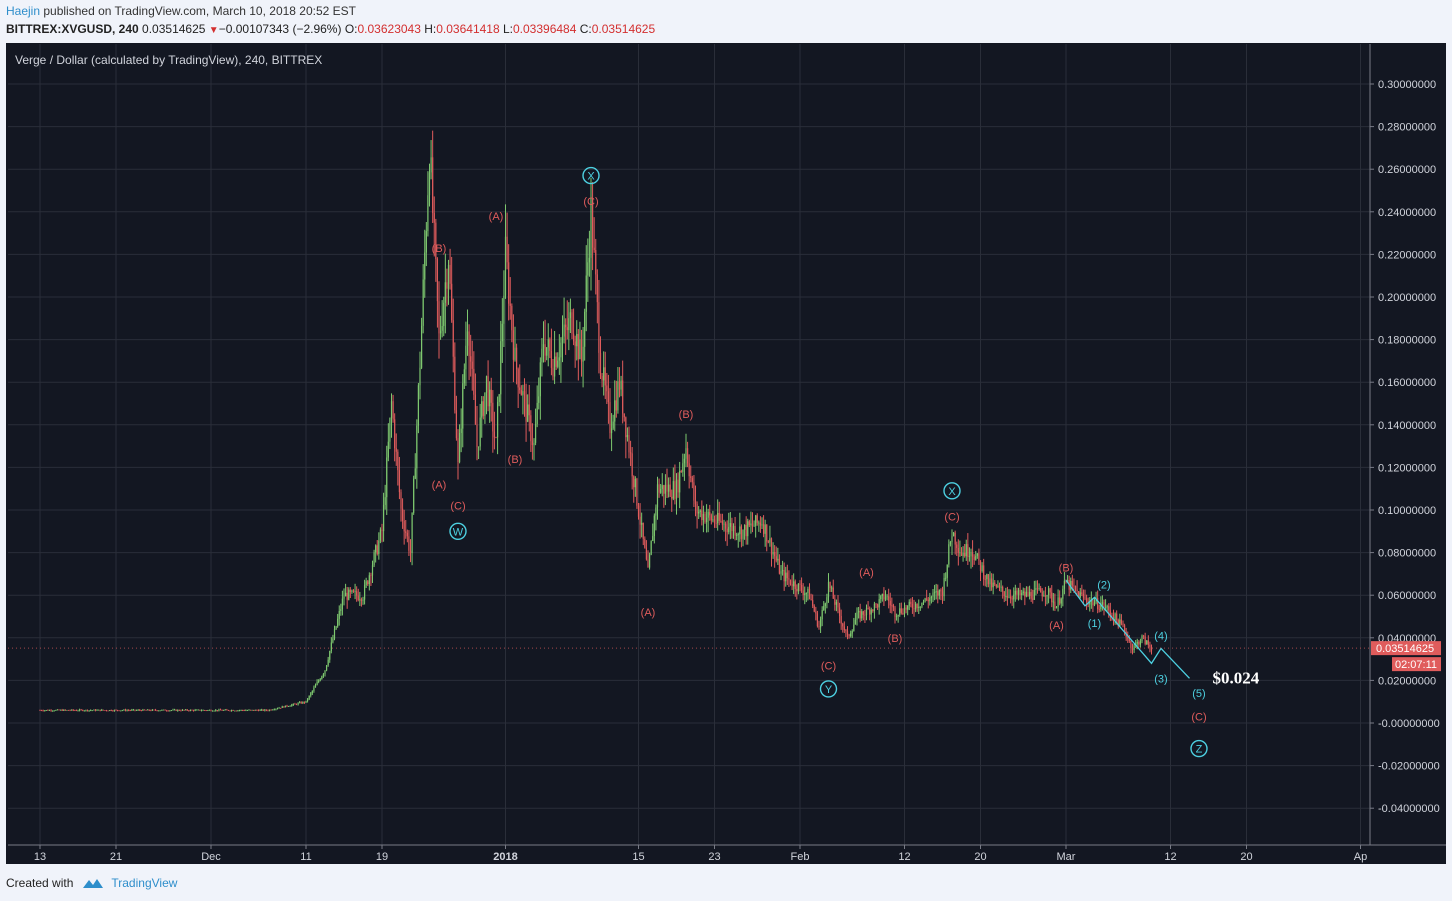  Describe the element at coordinates (1066, 569) in the screenshot. I see `wave-label: (B)` at that location.